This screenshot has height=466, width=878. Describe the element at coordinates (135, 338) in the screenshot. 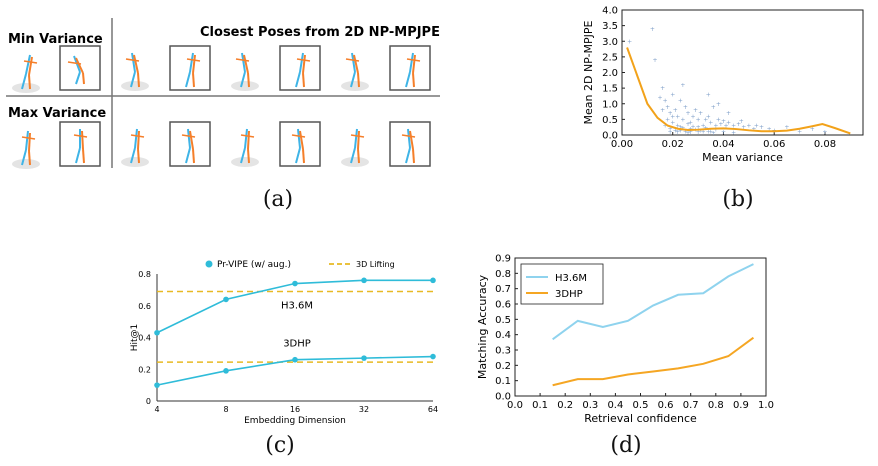

I see `y-axis-label: Hit@1` at that location.